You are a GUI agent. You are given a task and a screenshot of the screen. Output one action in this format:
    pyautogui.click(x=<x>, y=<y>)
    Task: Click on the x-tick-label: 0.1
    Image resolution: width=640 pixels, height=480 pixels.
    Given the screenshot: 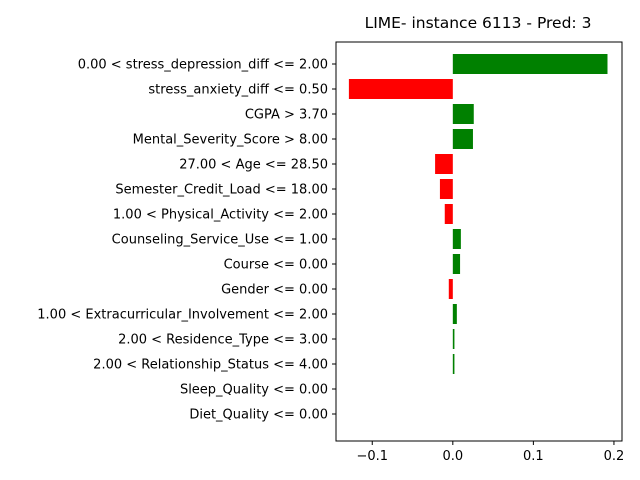 What is the action you would take?
    pyautogui.click(x=533, y=456)
    